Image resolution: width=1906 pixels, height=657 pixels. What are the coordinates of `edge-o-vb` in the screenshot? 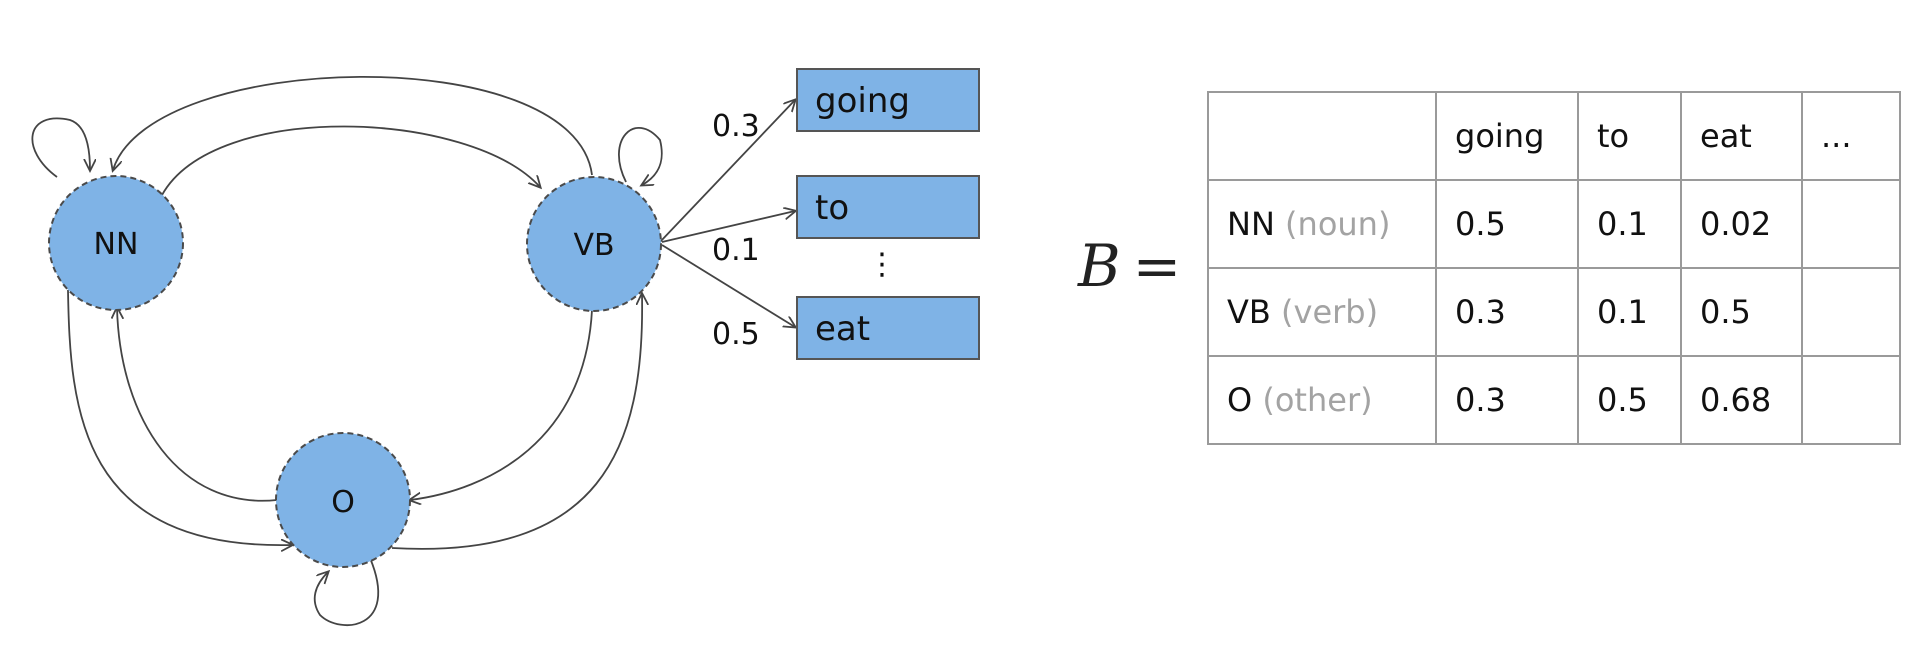 It's located at (516, 422).